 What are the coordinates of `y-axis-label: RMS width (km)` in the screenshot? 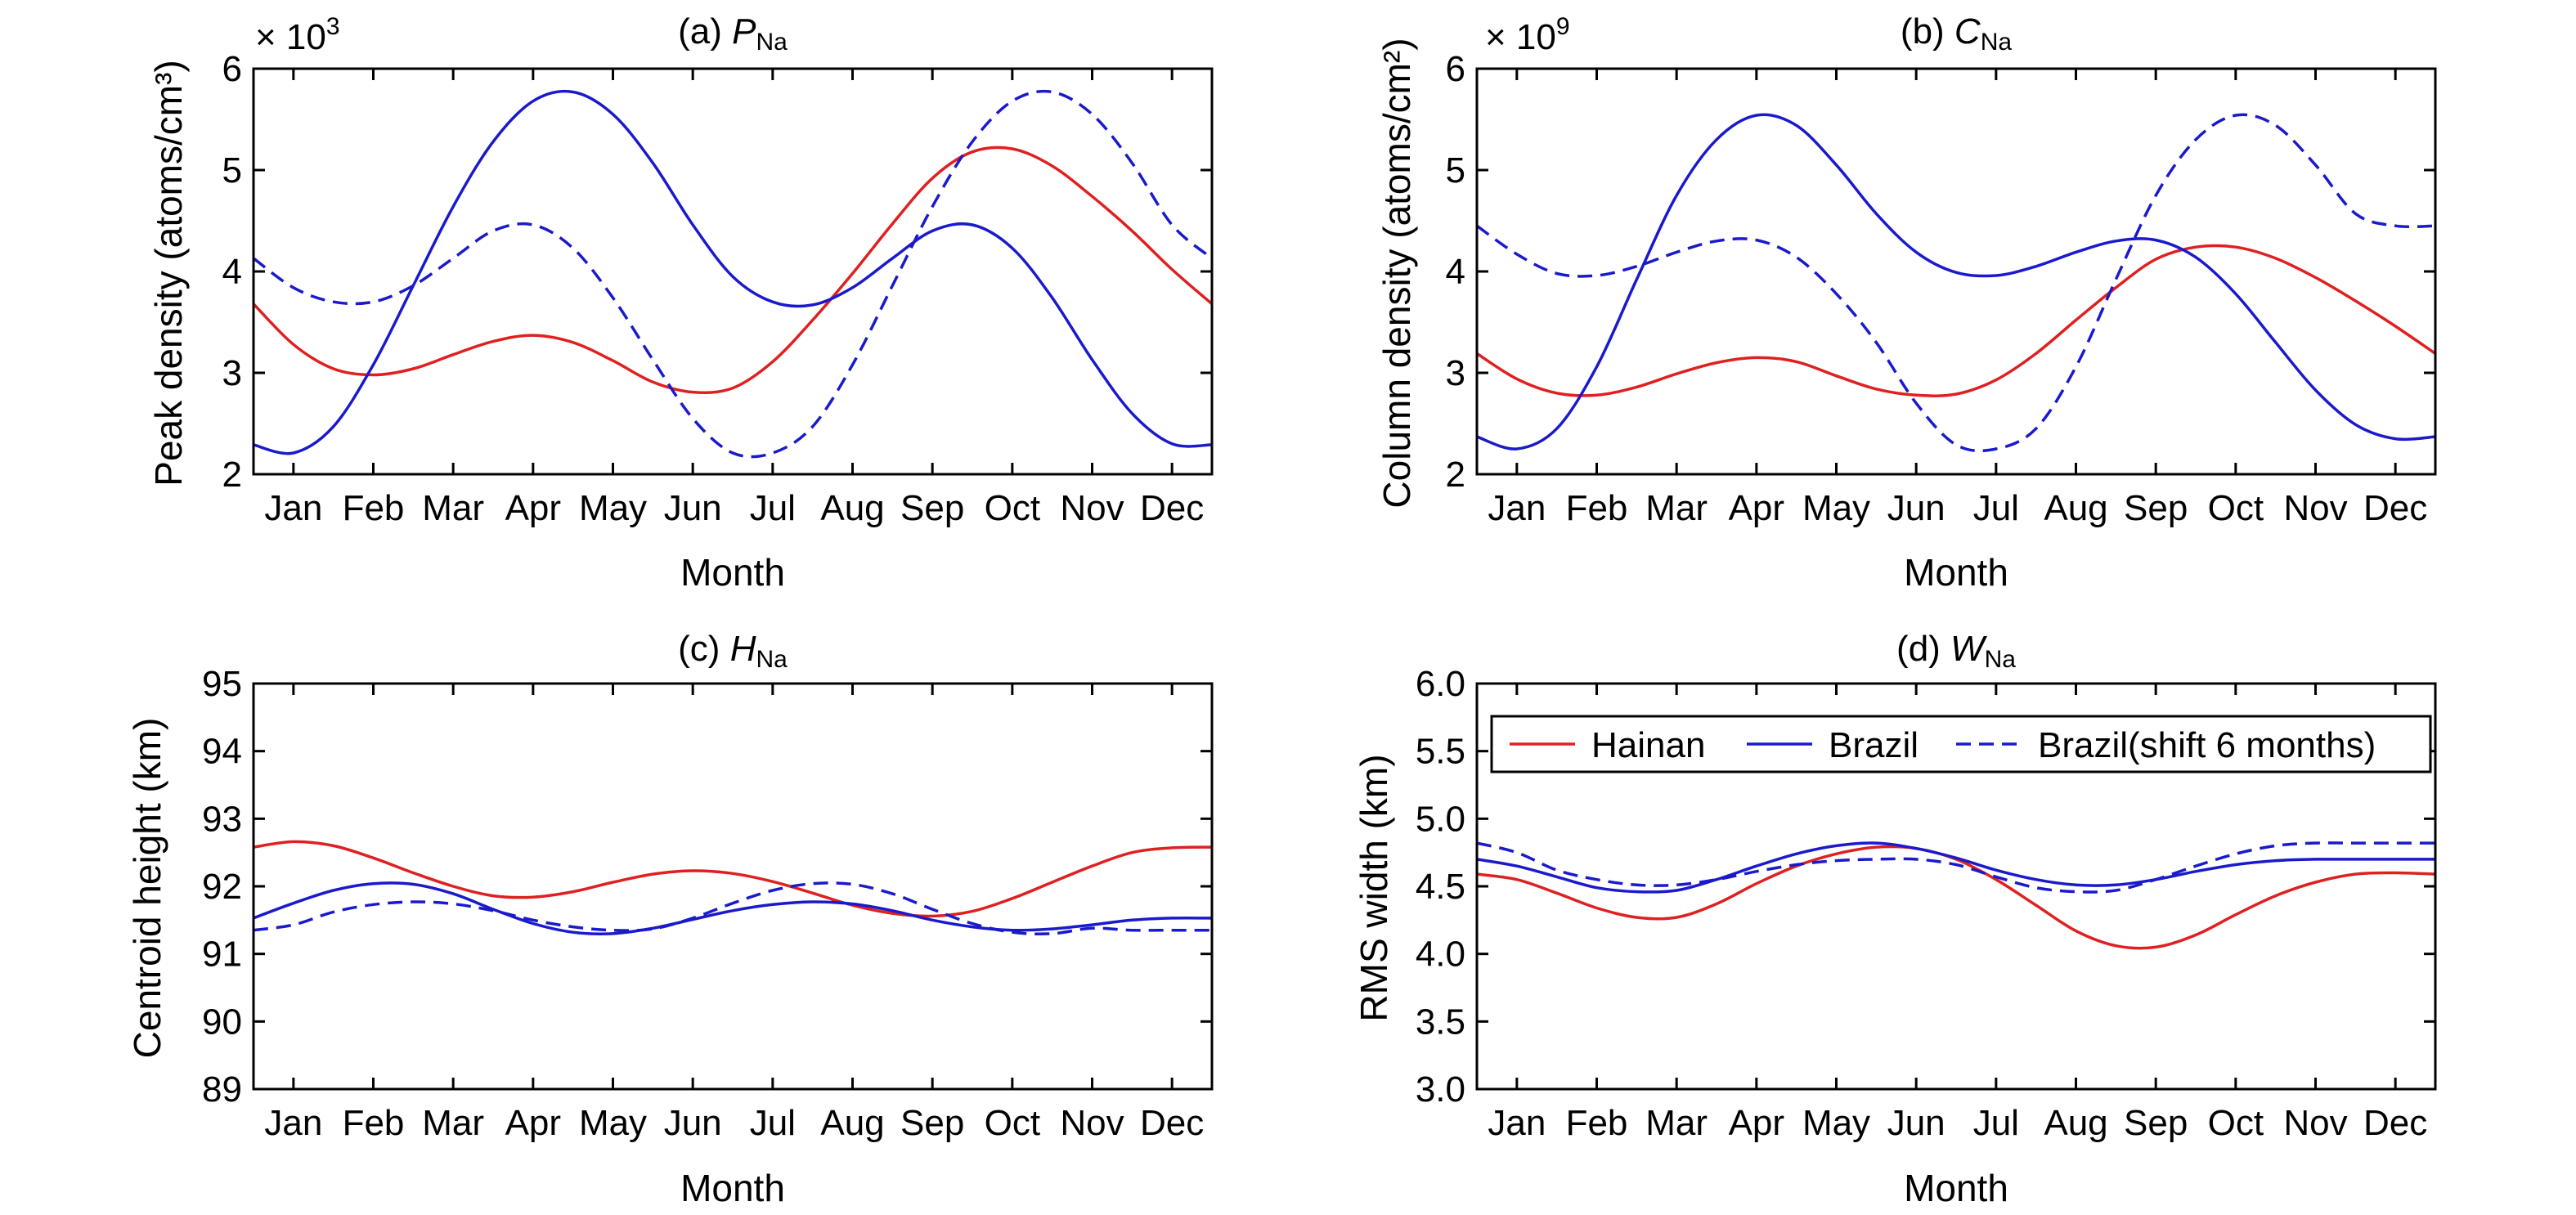 It's located at (1374, 887).